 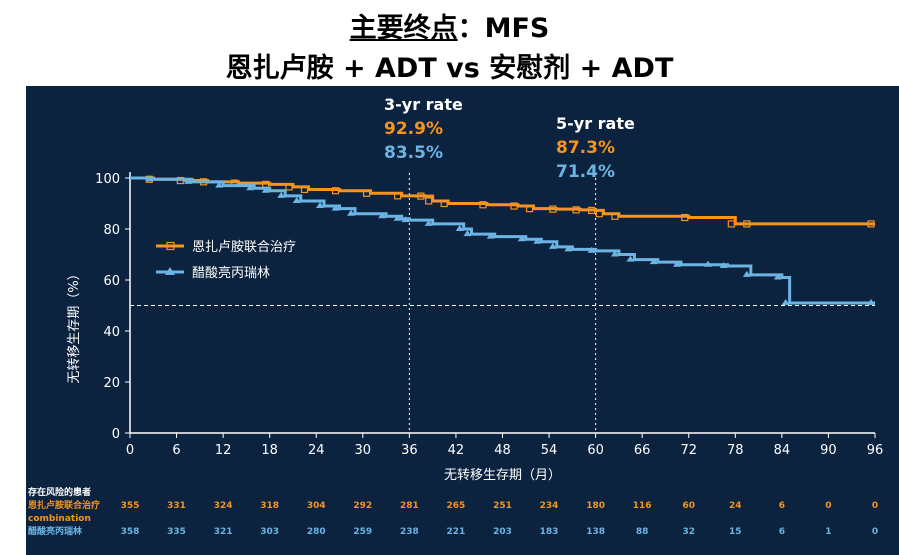 What do you see at coordinates (875, 450) in the screenshot?
I see `x-tick-label: 96` at bounding box center [875, 450].